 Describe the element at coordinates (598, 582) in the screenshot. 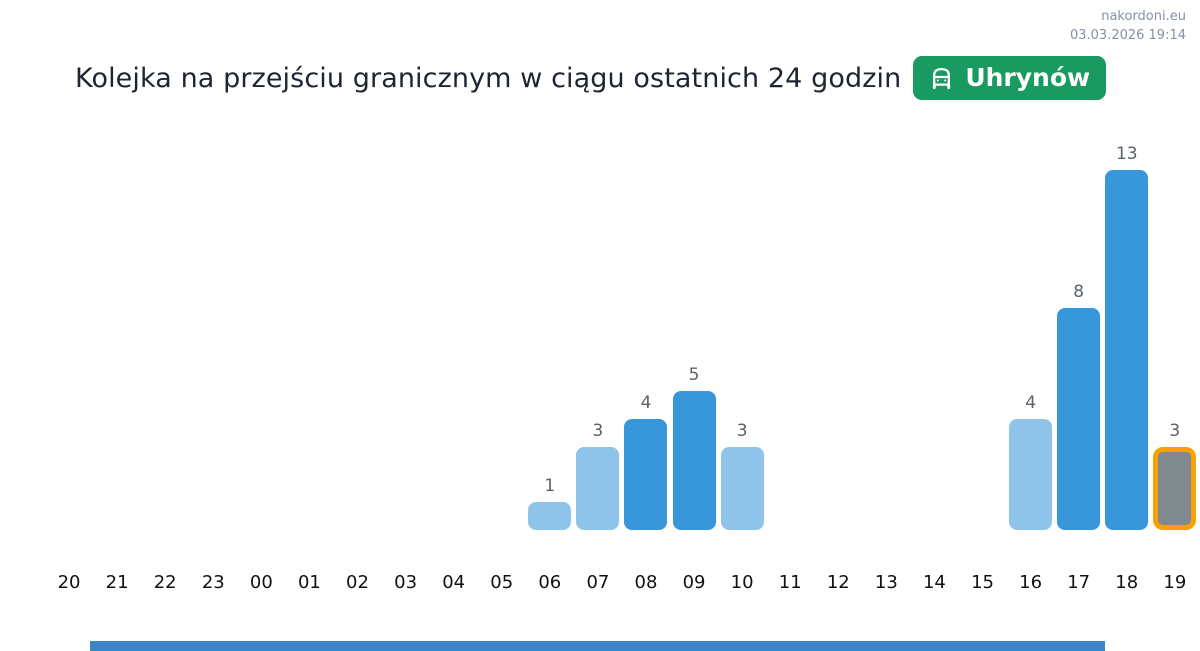

I see `hour-axis-label: 07` at that location.